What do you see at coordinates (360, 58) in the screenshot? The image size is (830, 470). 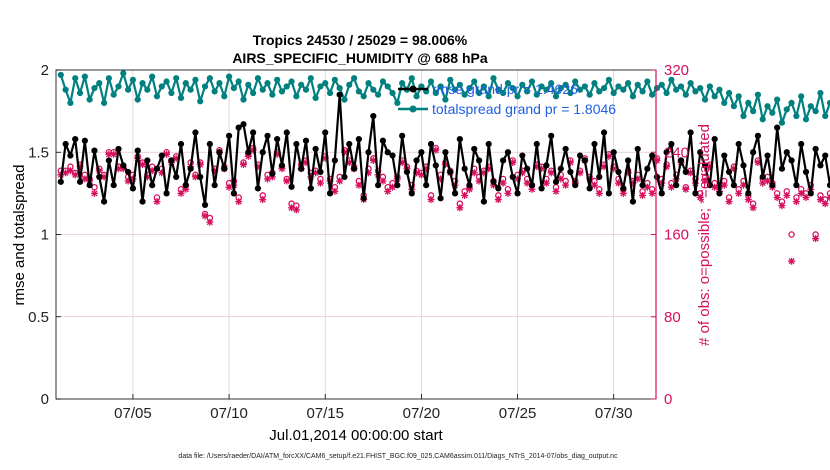 I see `chart-subtitle: AIRS_SPECIFIC_HUMIDITY @ 688 hPa` at bounding box center [360, 58].